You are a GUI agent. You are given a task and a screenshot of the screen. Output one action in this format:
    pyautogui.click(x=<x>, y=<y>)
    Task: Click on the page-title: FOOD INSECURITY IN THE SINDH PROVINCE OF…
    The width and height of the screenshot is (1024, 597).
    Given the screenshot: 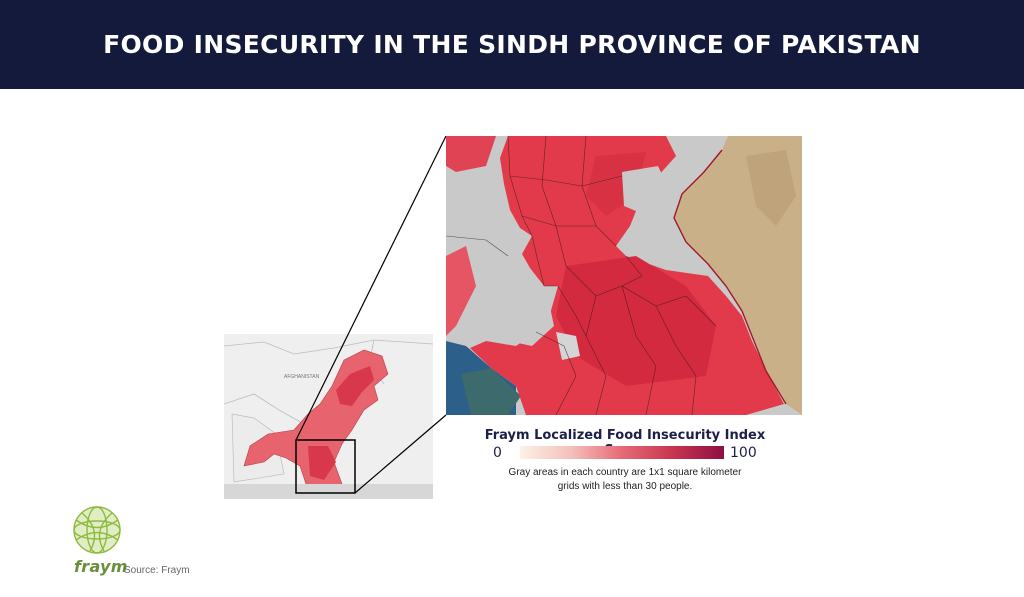 What is the action you would take?
    pyautogui.click(x=512, y=44)
    